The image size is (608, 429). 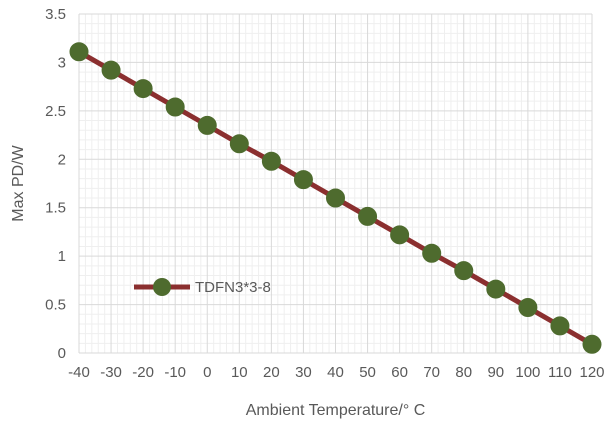 I want to click on y-tick-label: 3.5, so click(x=55, y=14).